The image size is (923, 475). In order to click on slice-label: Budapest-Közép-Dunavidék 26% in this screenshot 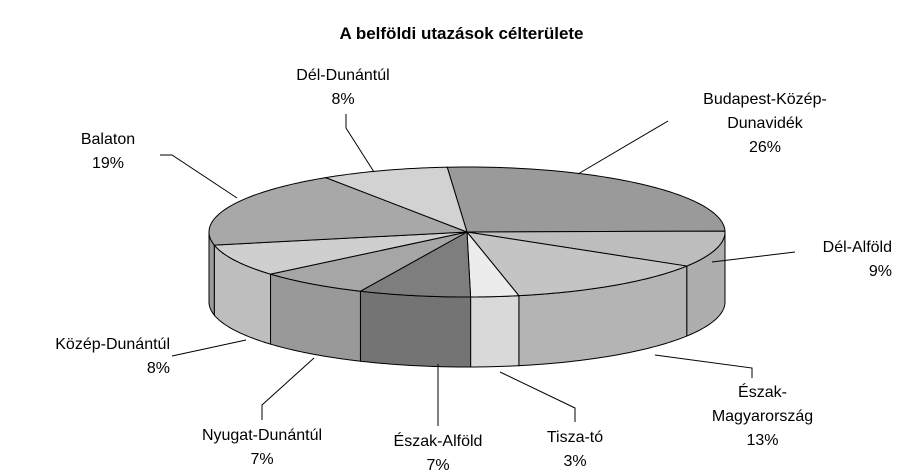, I will do `click(765, 124)`.